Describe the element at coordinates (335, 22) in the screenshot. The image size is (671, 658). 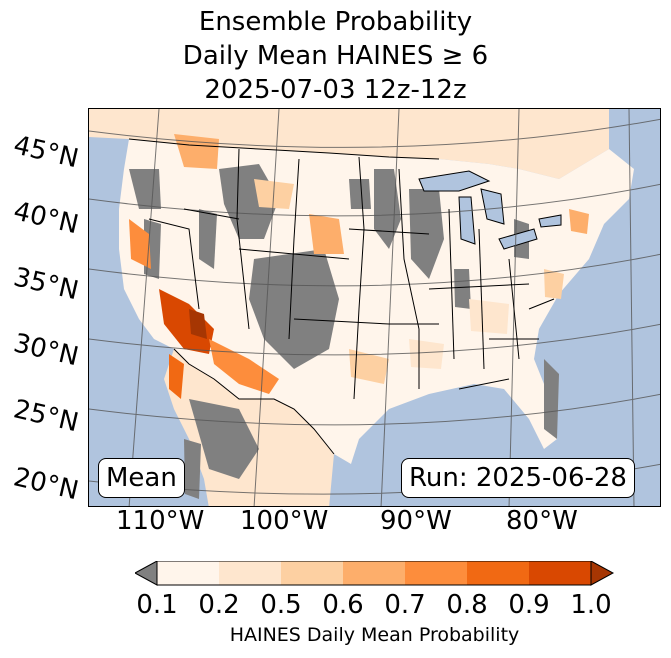
I see `title-line-1: Ensemble Probability` at that location.